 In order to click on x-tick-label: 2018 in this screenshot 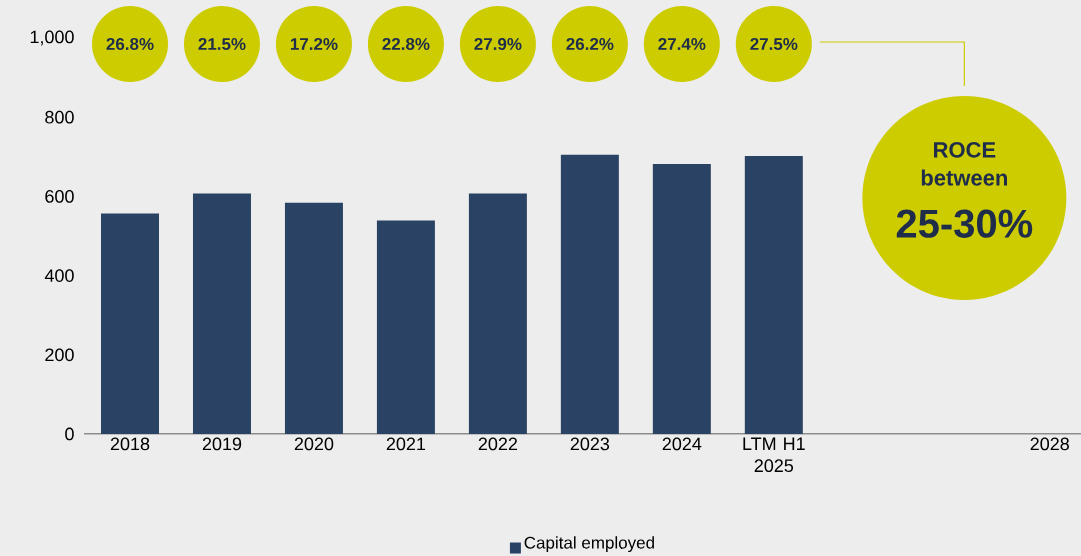, I will do `click(130, 444)`.